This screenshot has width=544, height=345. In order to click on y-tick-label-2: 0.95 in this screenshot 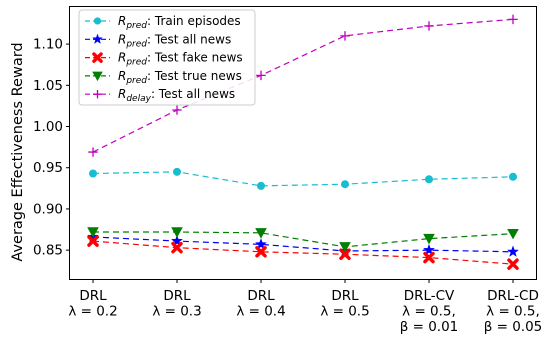, I will do `click(48, 168)`.